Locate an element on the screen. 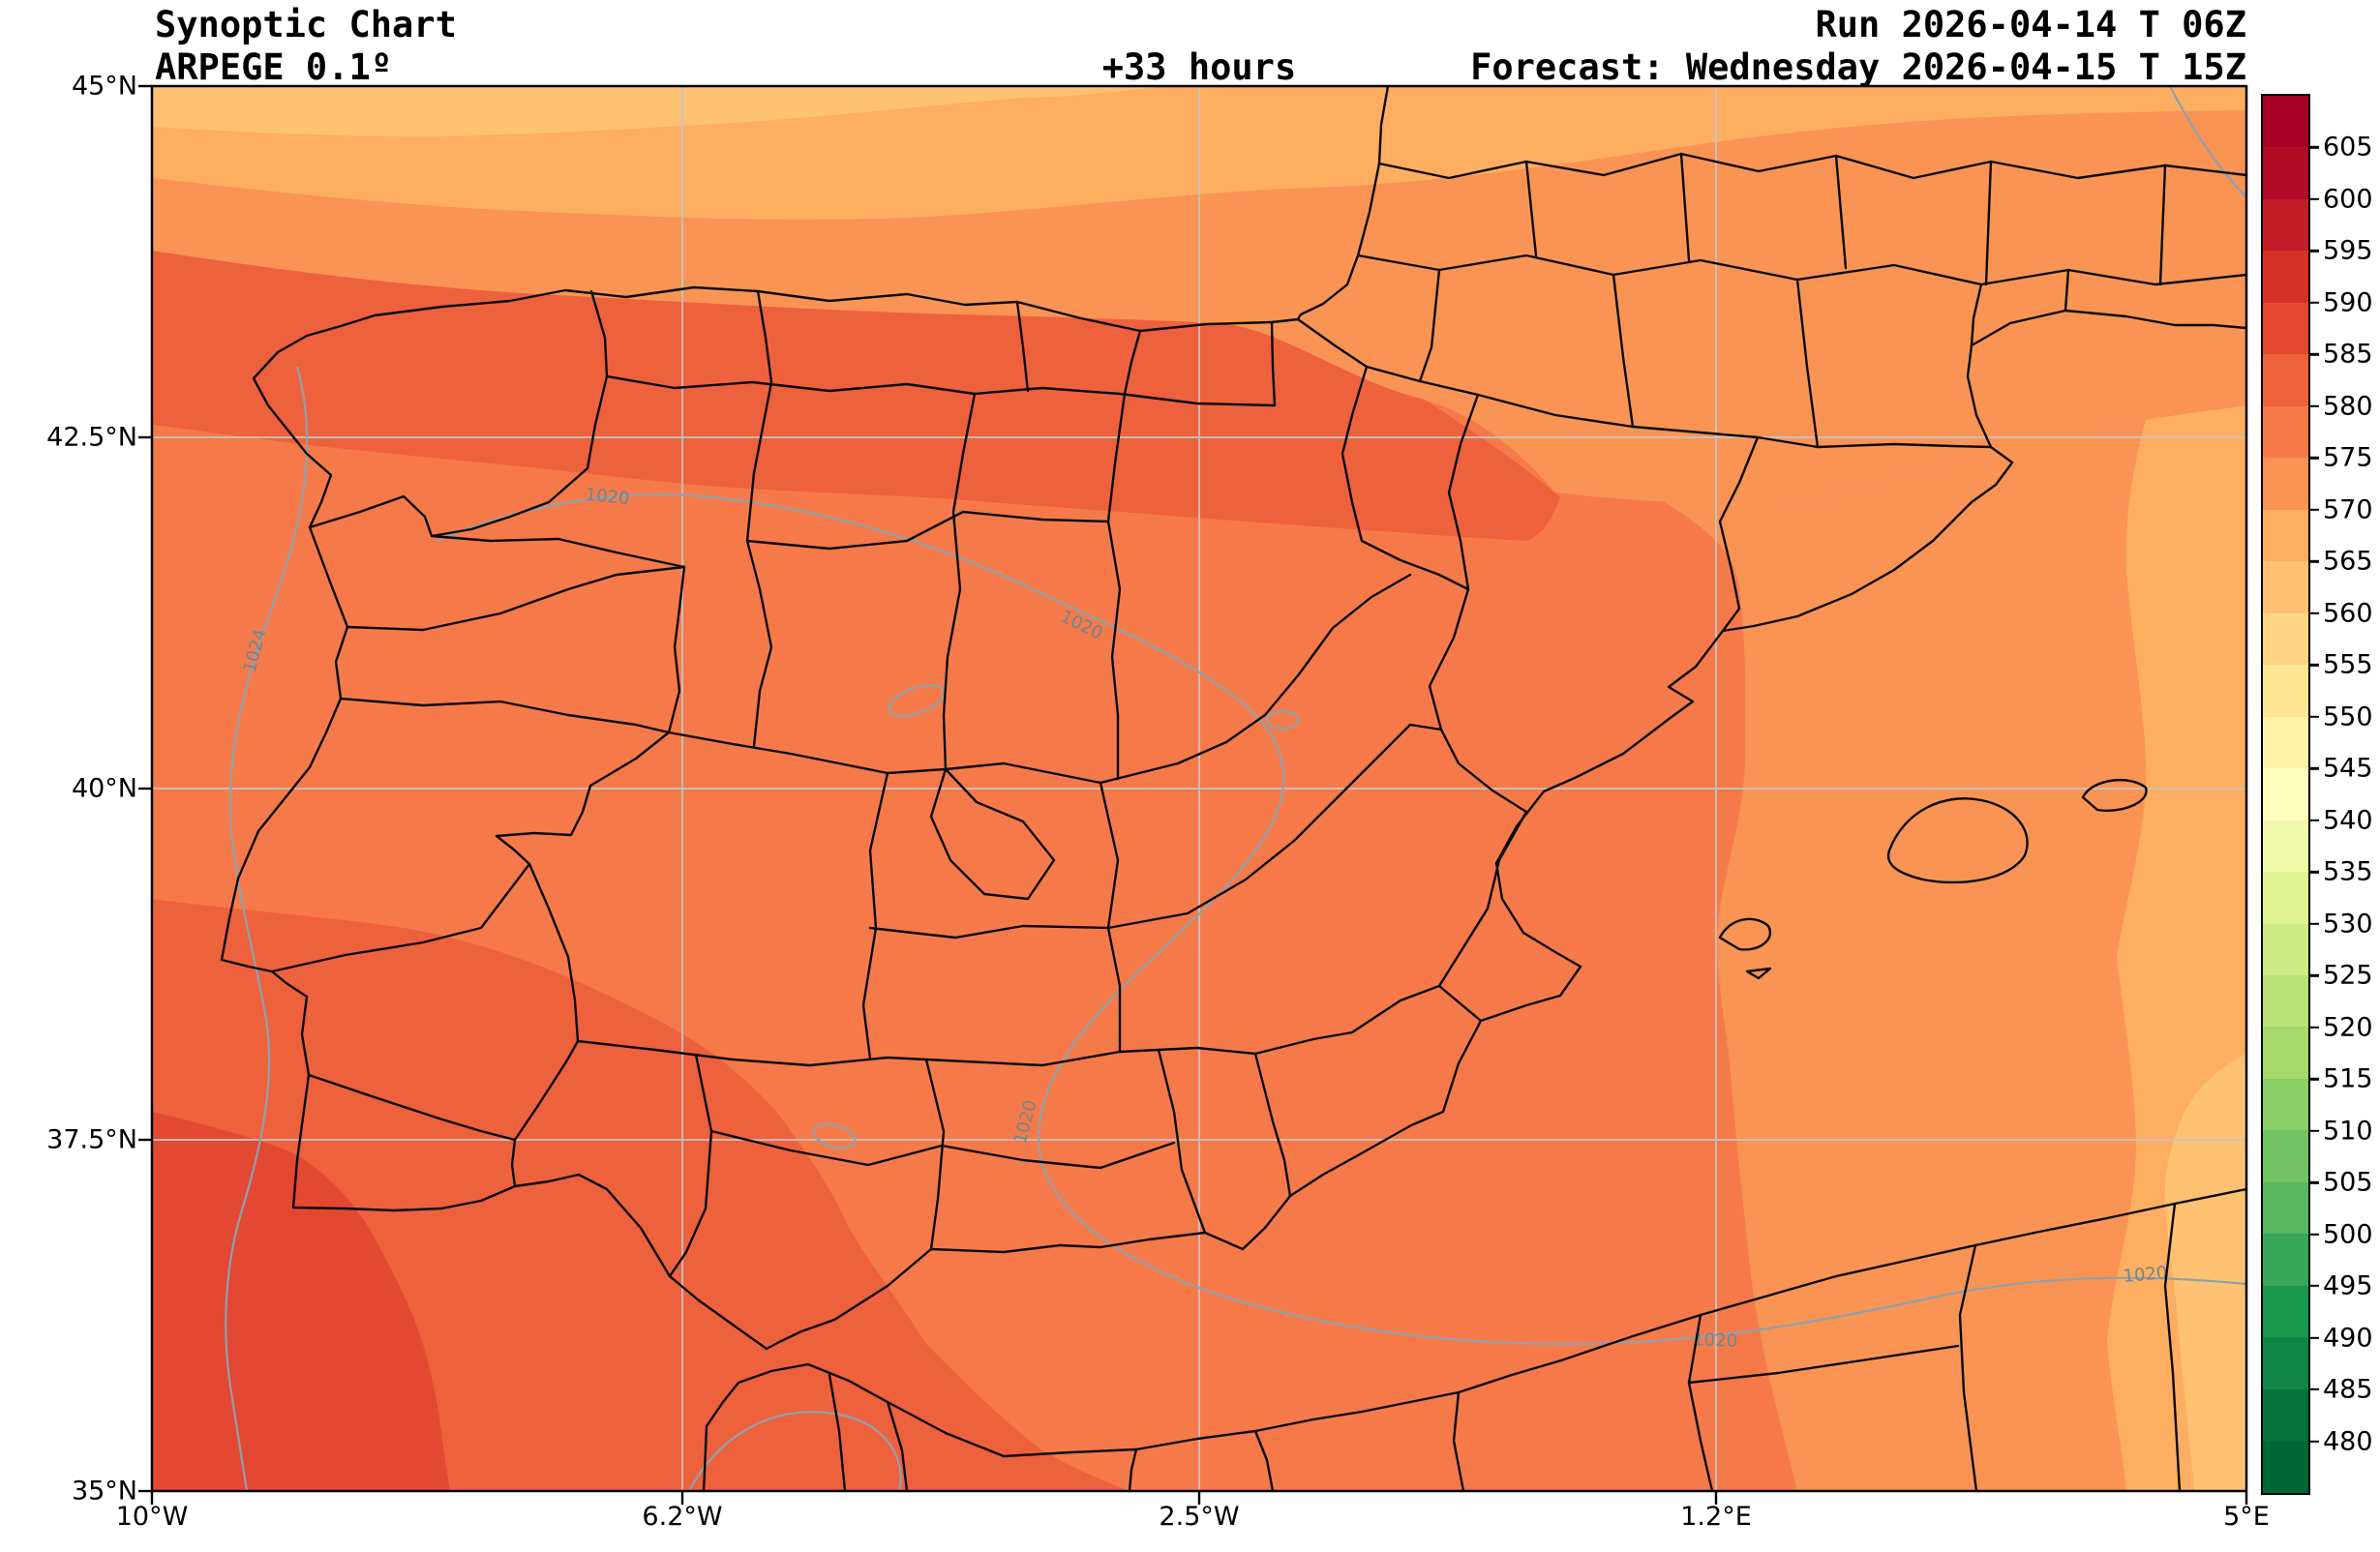 This screenshot has width=2380, height=1552. x-tick-5E: 5°E is located at coordinates (2246, 1517).